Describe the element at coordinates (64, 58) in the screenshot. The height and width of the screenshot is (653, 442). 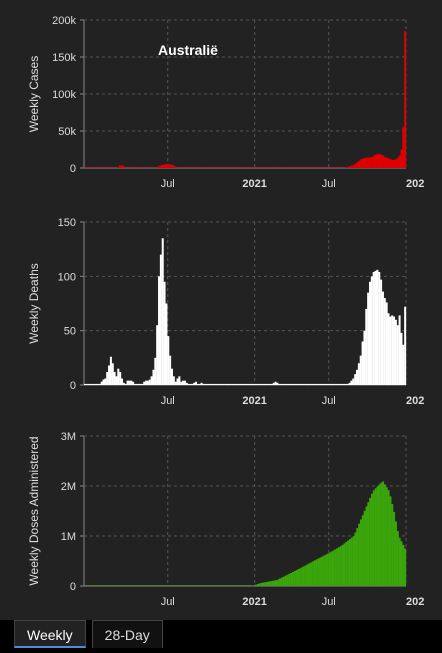
I see `y-tick-label: 150k` at that location.